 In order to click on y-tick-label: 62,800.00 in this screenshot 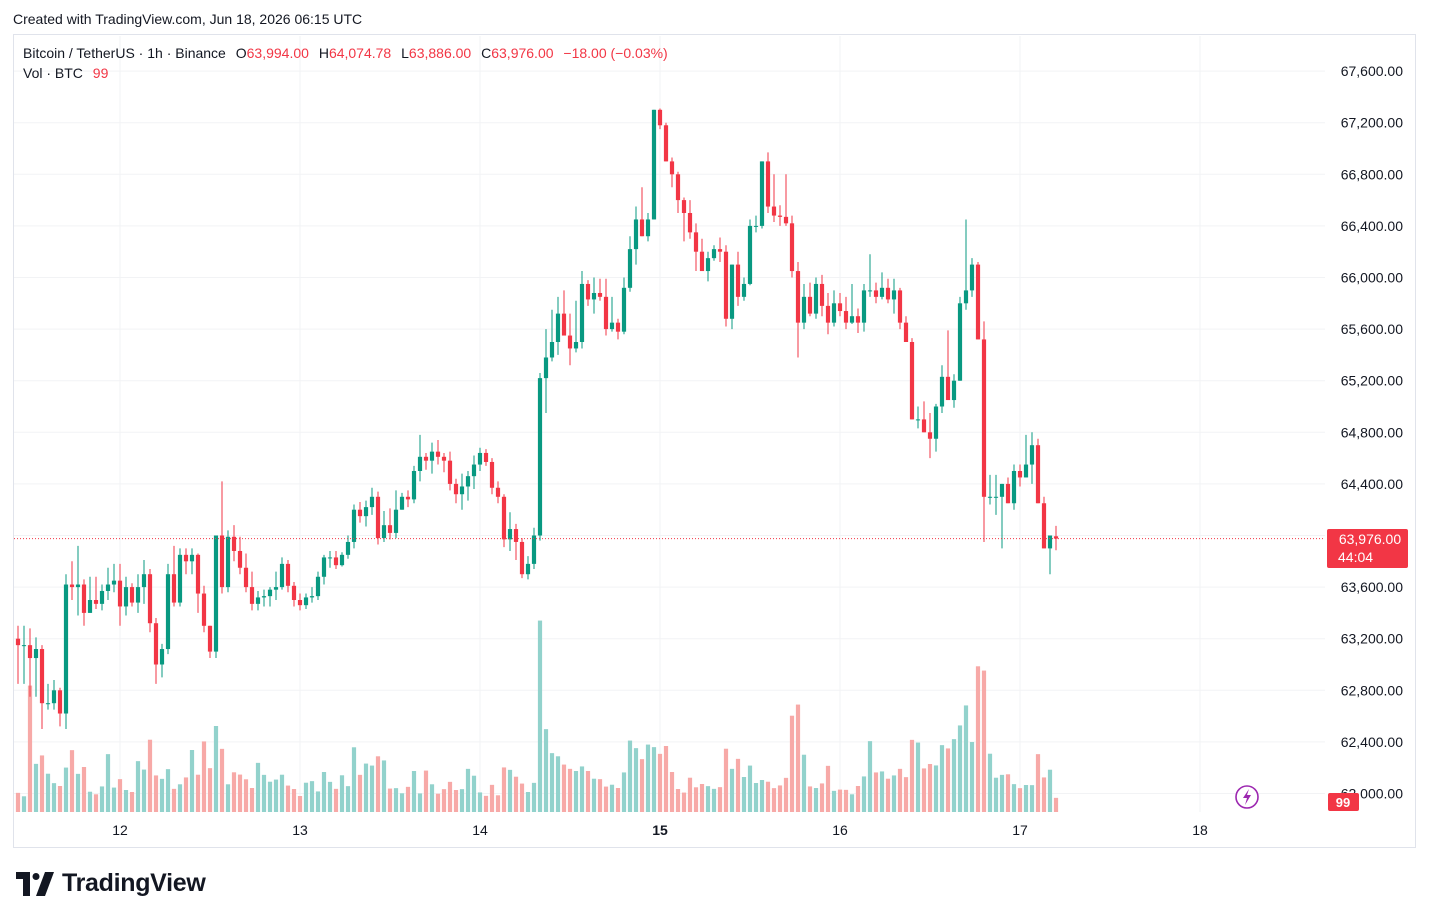, I will do `click(1372, 690)`.